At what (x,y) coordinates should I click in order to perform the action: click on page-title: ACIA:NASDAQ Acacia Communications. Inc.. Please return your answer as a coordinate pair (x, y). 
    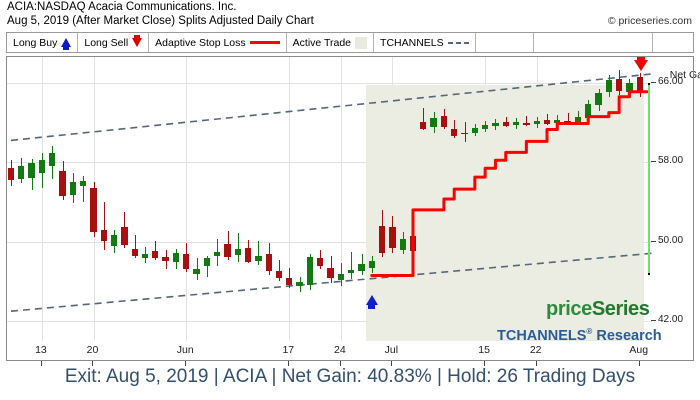
    Looking at the image, I should click on (122, 7).